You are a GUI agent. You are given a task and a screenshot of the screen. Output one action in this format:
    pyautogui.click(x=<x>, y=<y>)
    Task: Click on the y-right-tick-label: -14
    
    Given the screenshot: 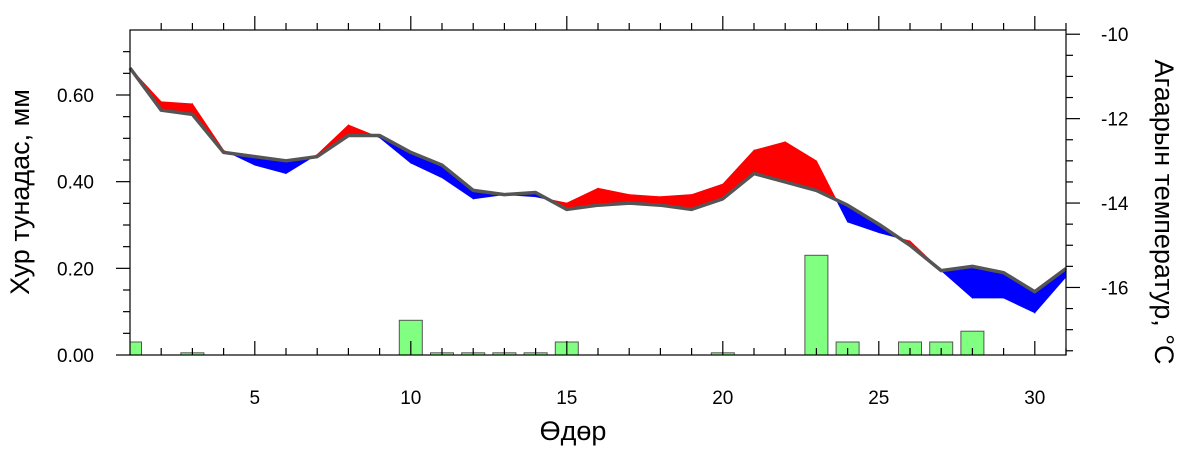 What is the action you would take?
    pyautogui.click(x=1115, y=204)
    